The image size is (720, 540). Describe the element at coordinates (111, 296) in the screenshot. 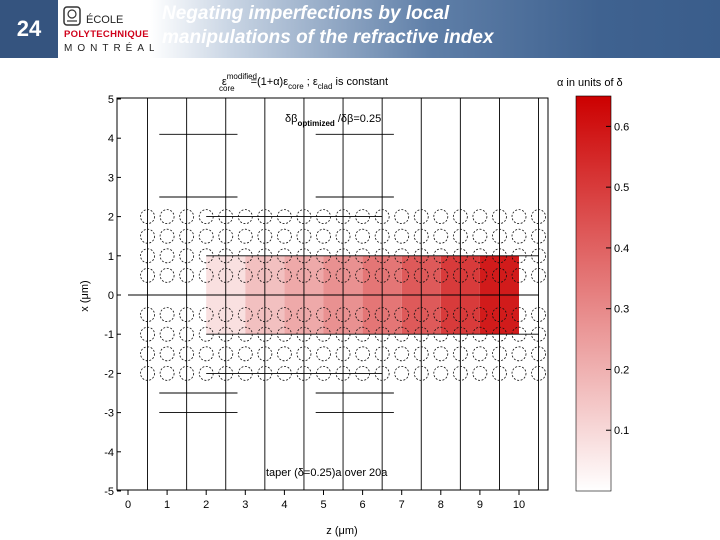

I see `y-tick-label: 0` at that location.